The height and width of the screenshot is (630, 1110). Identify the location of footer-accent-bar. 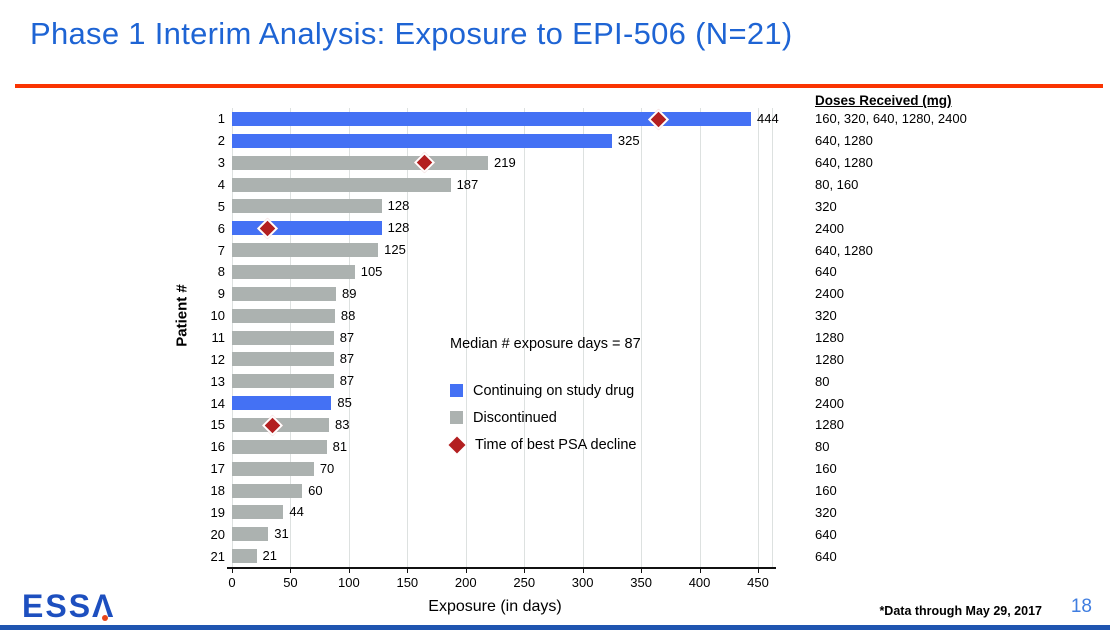
(555, 627).